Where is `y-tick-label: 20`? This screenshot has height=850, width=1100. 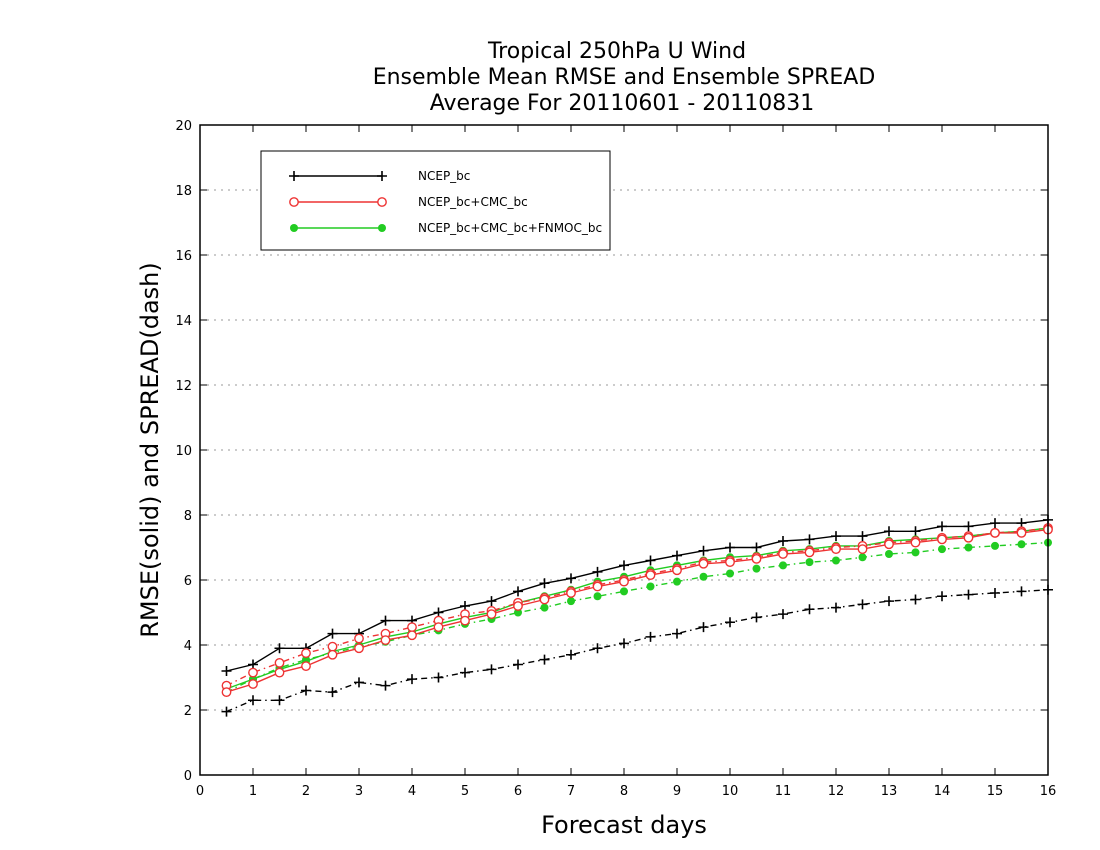 y-tick-label: 20 is located at coordinates (183, 126).